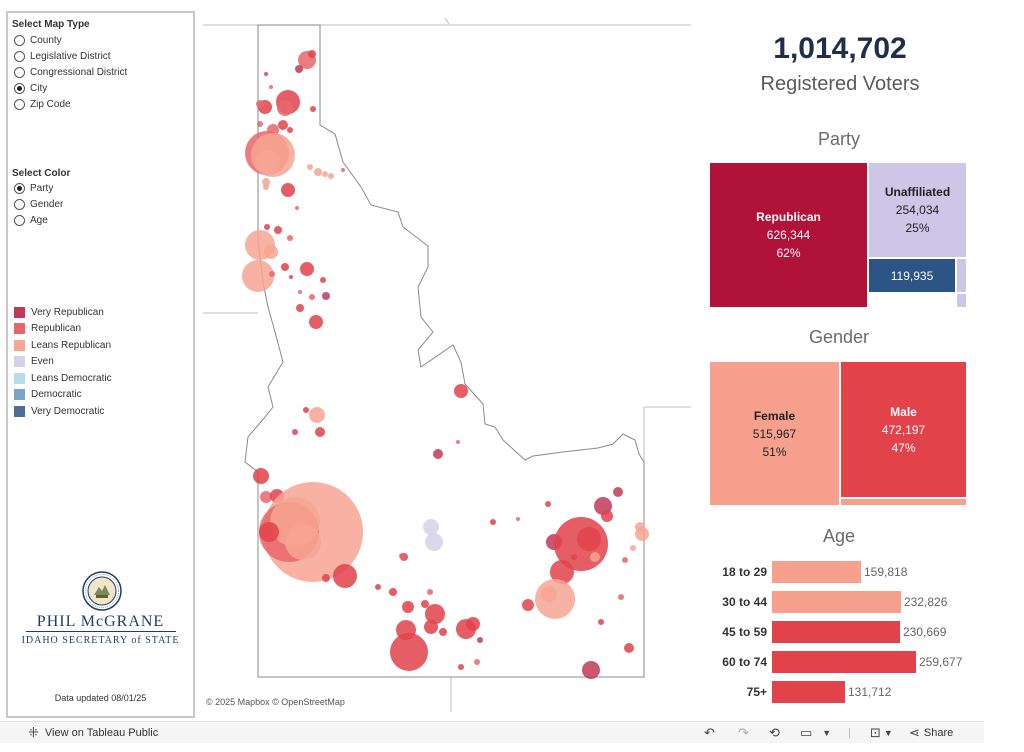 The image size is (1024, 752). What do you see at coordinates (815, 733) in the screenshot?
I see `pause-button: ▭ ▼` at bounding box center [815, 733].